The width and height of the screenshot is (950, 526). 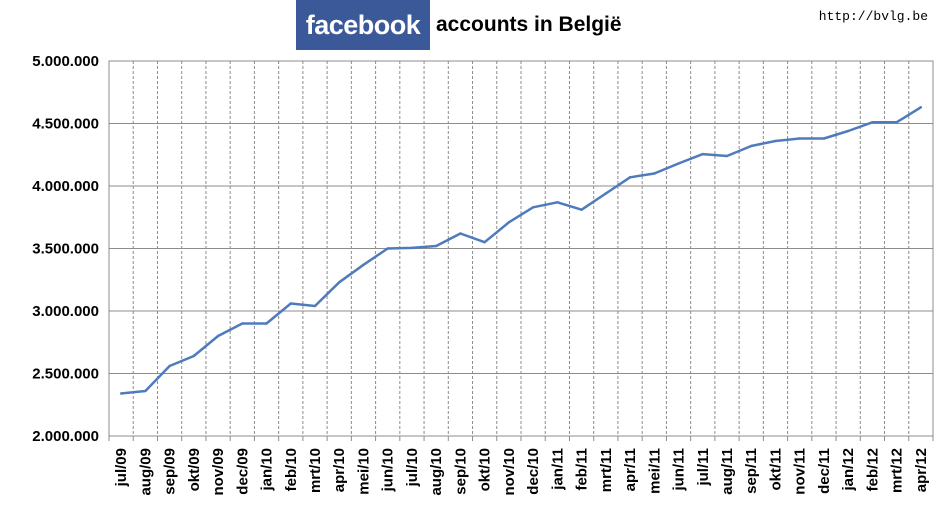 I want to click on chart-header: facebook accounts in België, so click(x=459, y=25).